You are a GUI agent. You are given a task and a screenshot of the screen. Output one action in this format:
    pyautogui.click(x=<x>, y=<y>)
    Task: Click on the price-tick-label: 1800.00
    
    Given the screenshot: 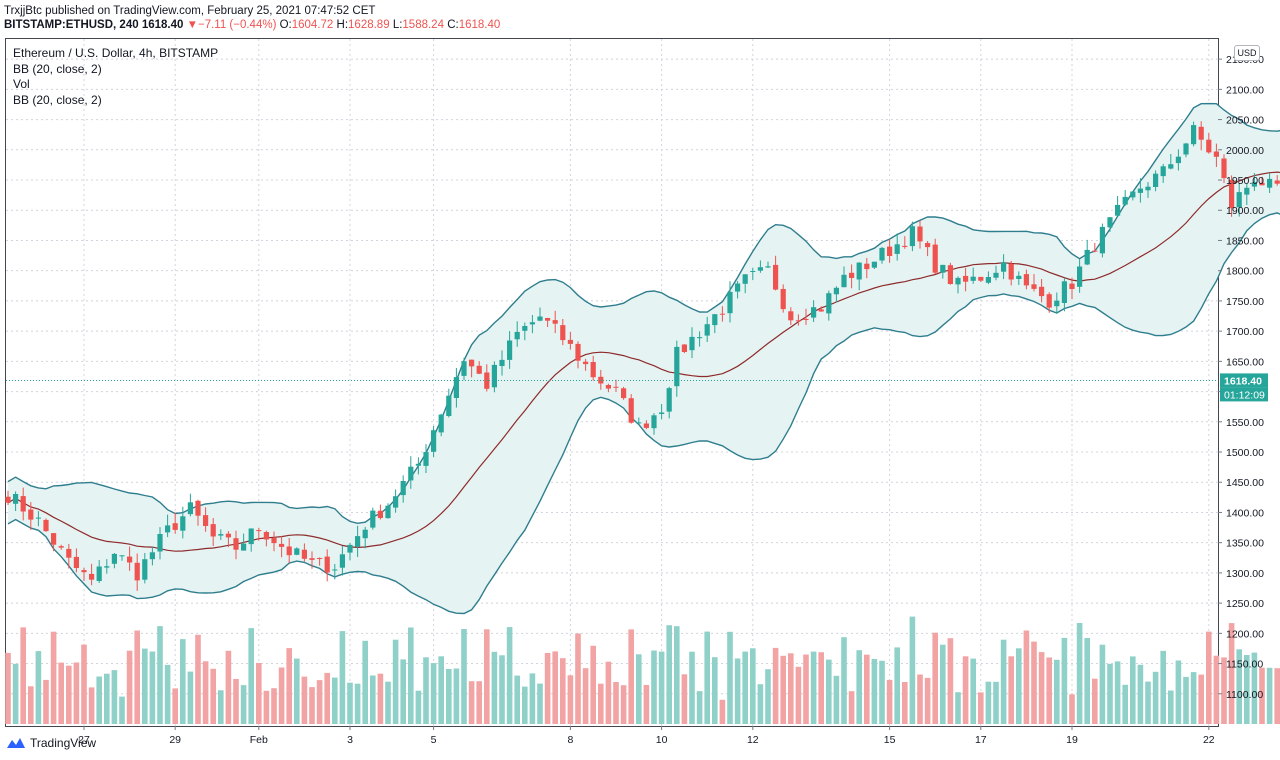 What is the action you would take?
    pyautogui.click(x=1245, y=272)
    